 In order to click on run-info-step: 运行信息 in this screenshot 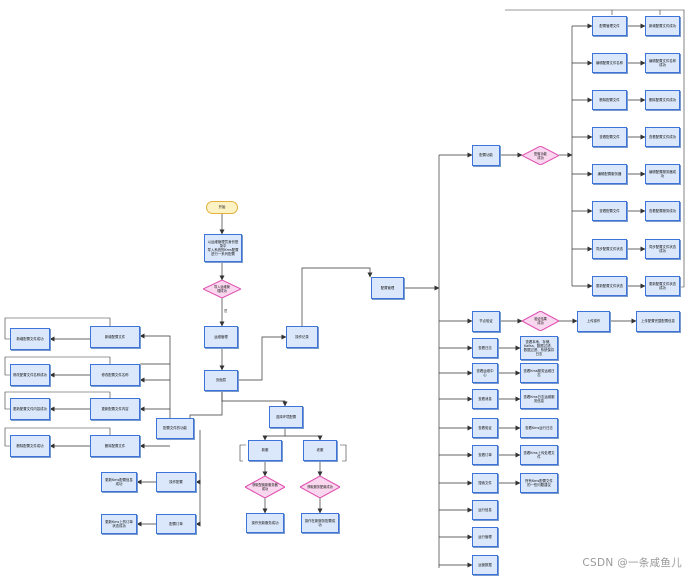, I will do `click(485, 510)`.